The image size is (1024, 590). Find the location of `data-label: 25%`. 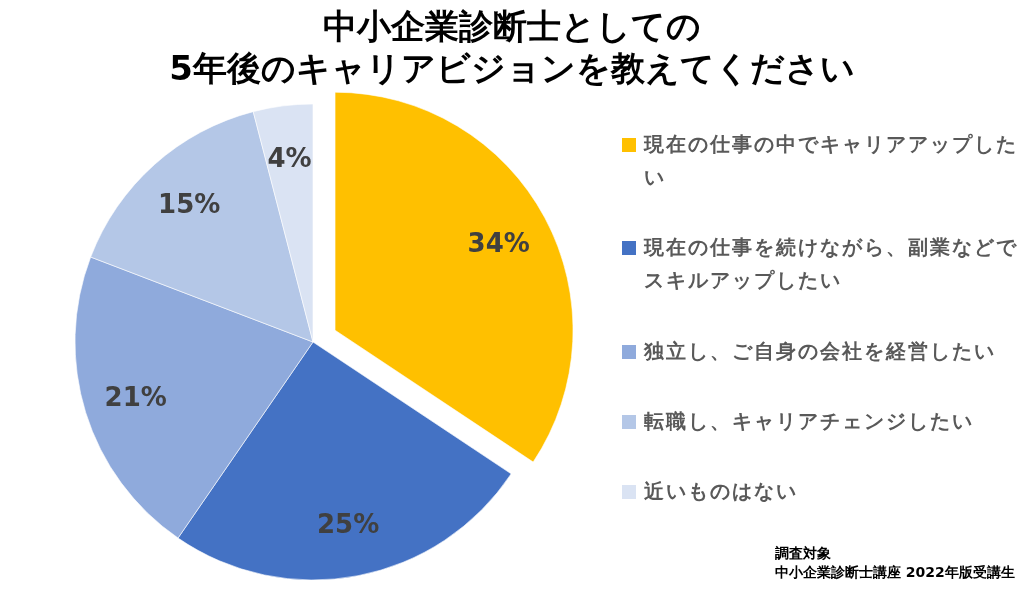

data-label: 25% is located at coordinates (348, 524).